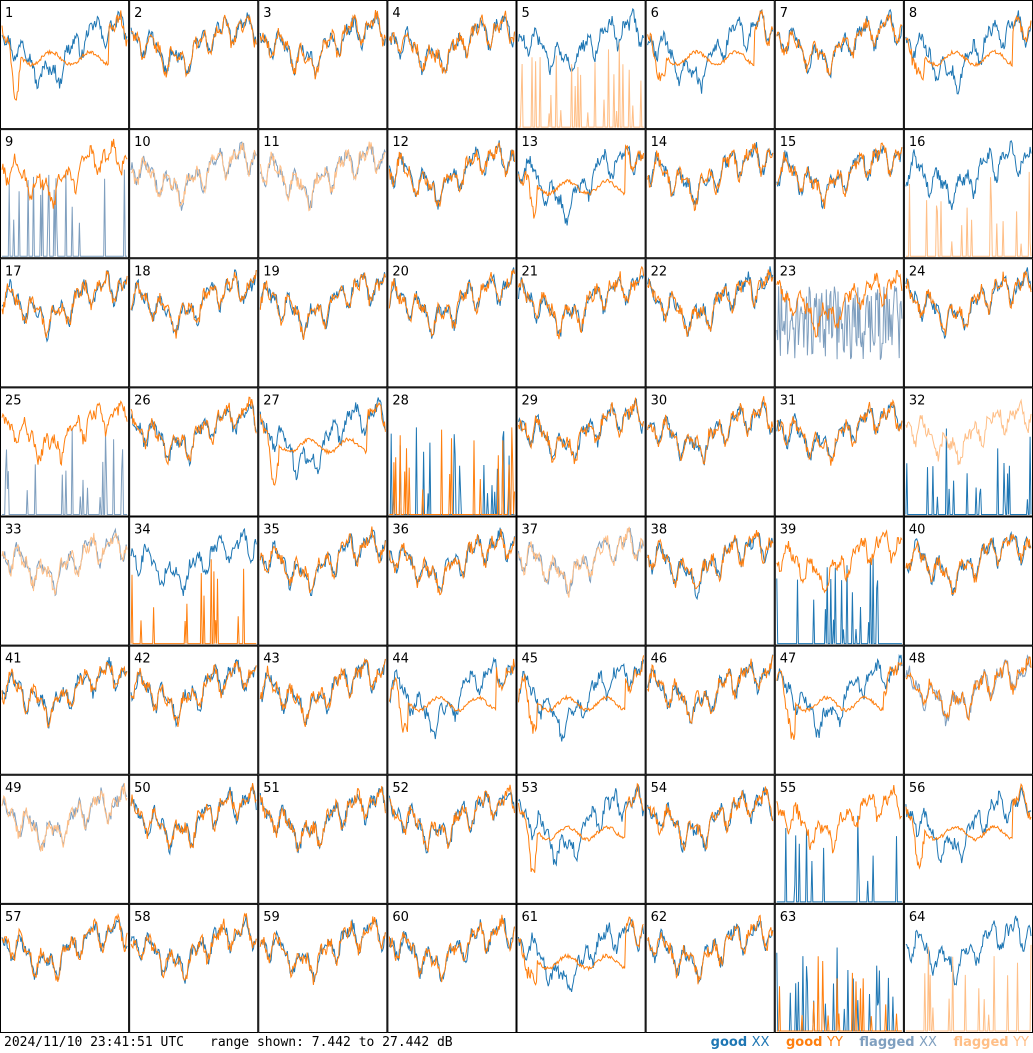 This screenshot has height=1053, width=1033. Describe the element at coordinates (917, 530) in the screenshot. I see `panel-label: 40` at that location.